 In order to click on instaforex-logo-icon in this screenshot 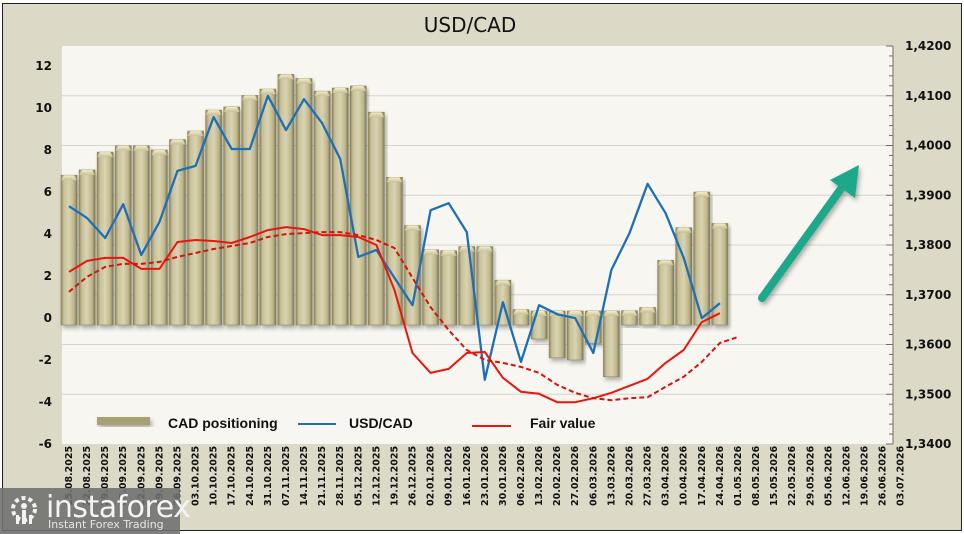, I will do `click(24, 510)`.